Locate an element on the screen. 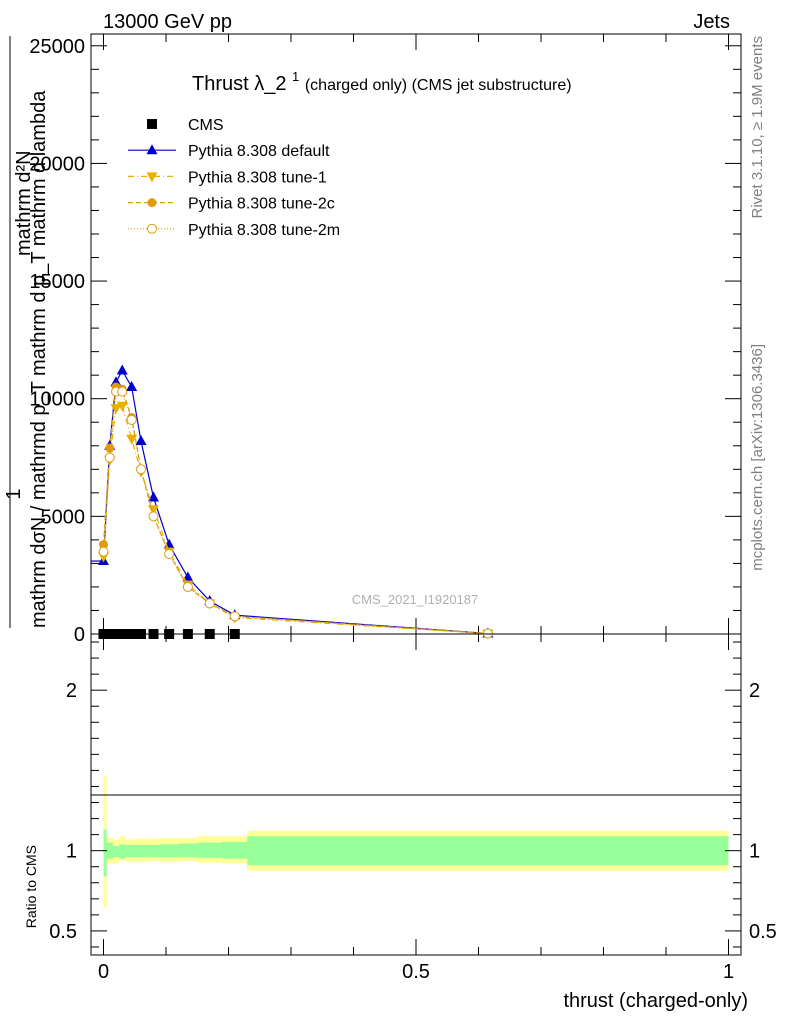  y-label-numerator: 1 is located at coordinates (14, 493).